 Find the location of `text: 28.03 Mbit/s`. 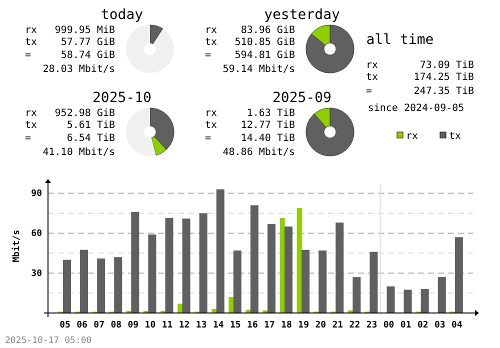

text: 28.03 Mbit/s is located at coordinates (78, 69).